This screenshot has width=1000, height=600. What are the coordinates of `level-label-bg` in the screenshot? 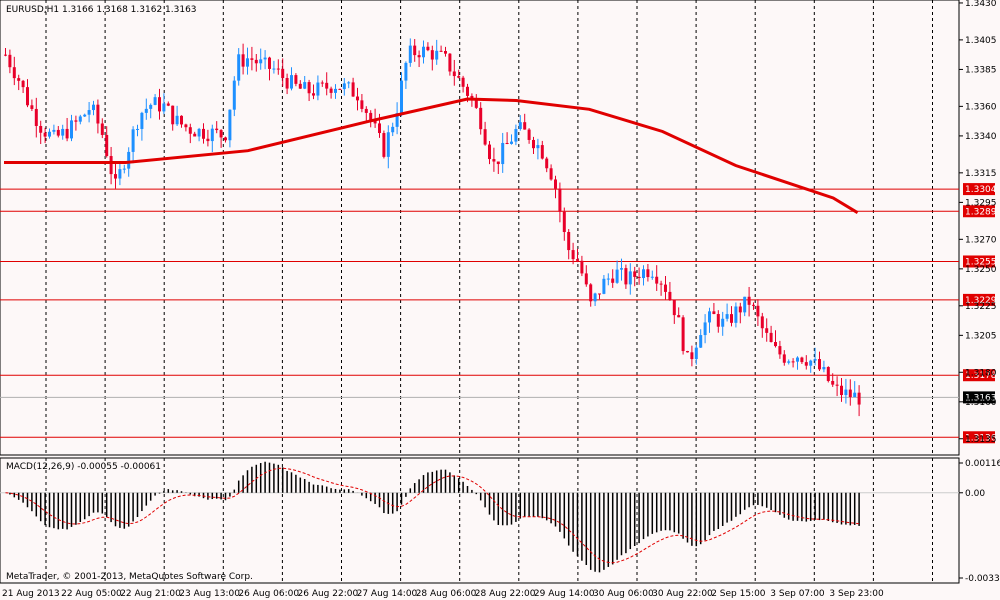 It's located at (979, 299).